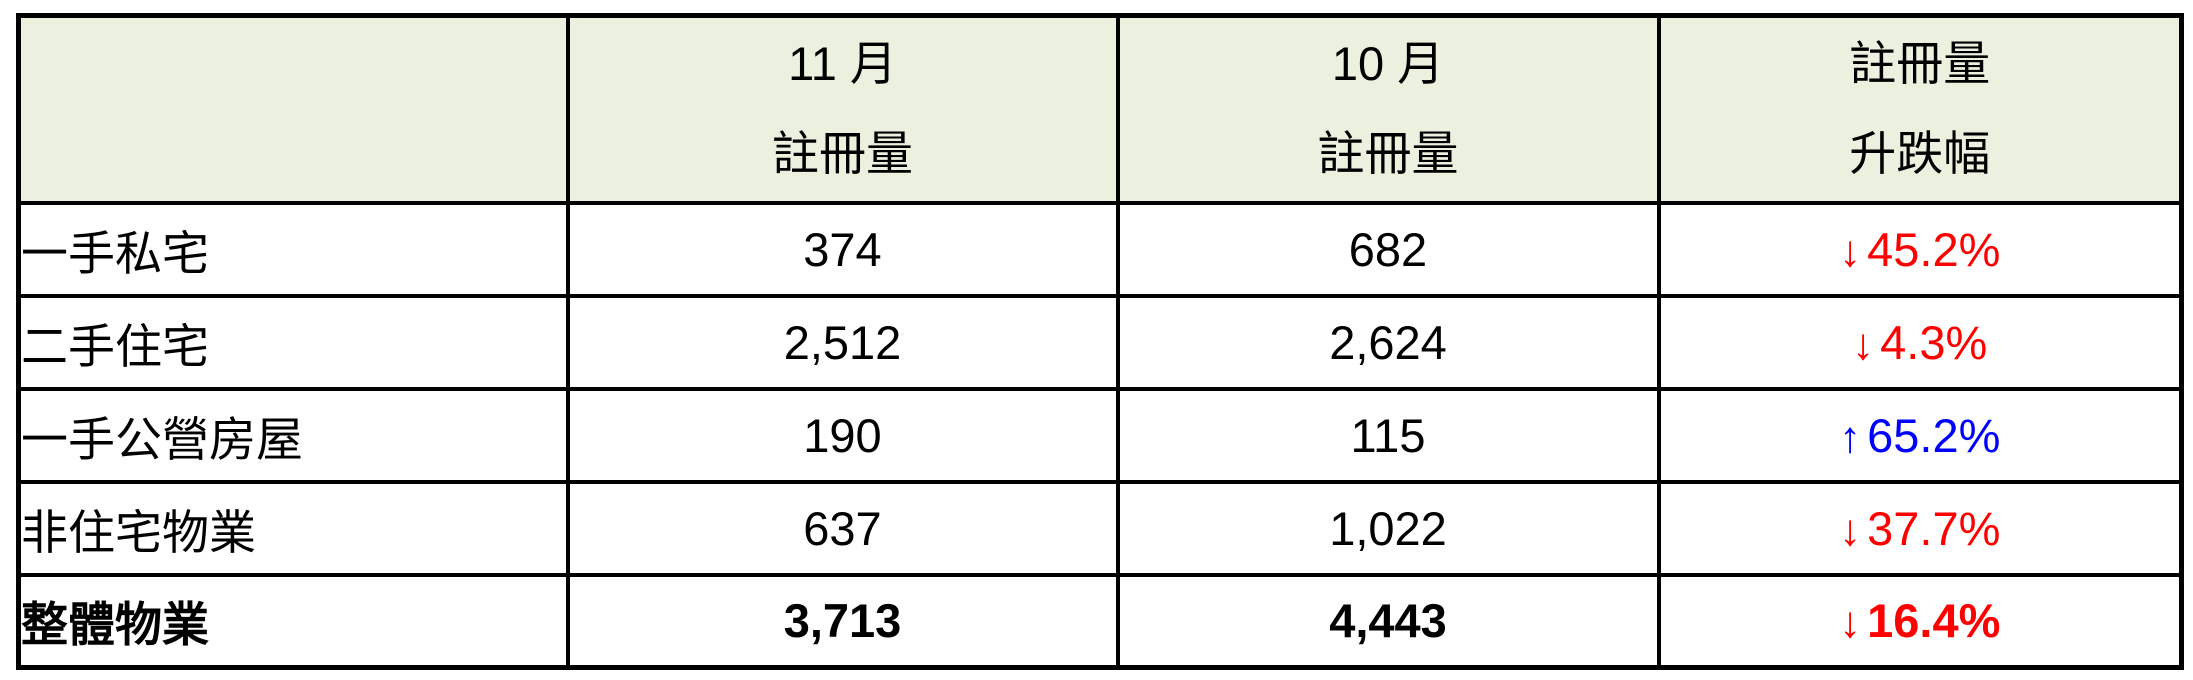 Image resolution: width=2193 pixels, height=680 pixels. What do you see at coordinates (1388, 109) in the screenshot?
I see `header-cell-october: 10 月 註冊量` at bounding box center [1388, 109].